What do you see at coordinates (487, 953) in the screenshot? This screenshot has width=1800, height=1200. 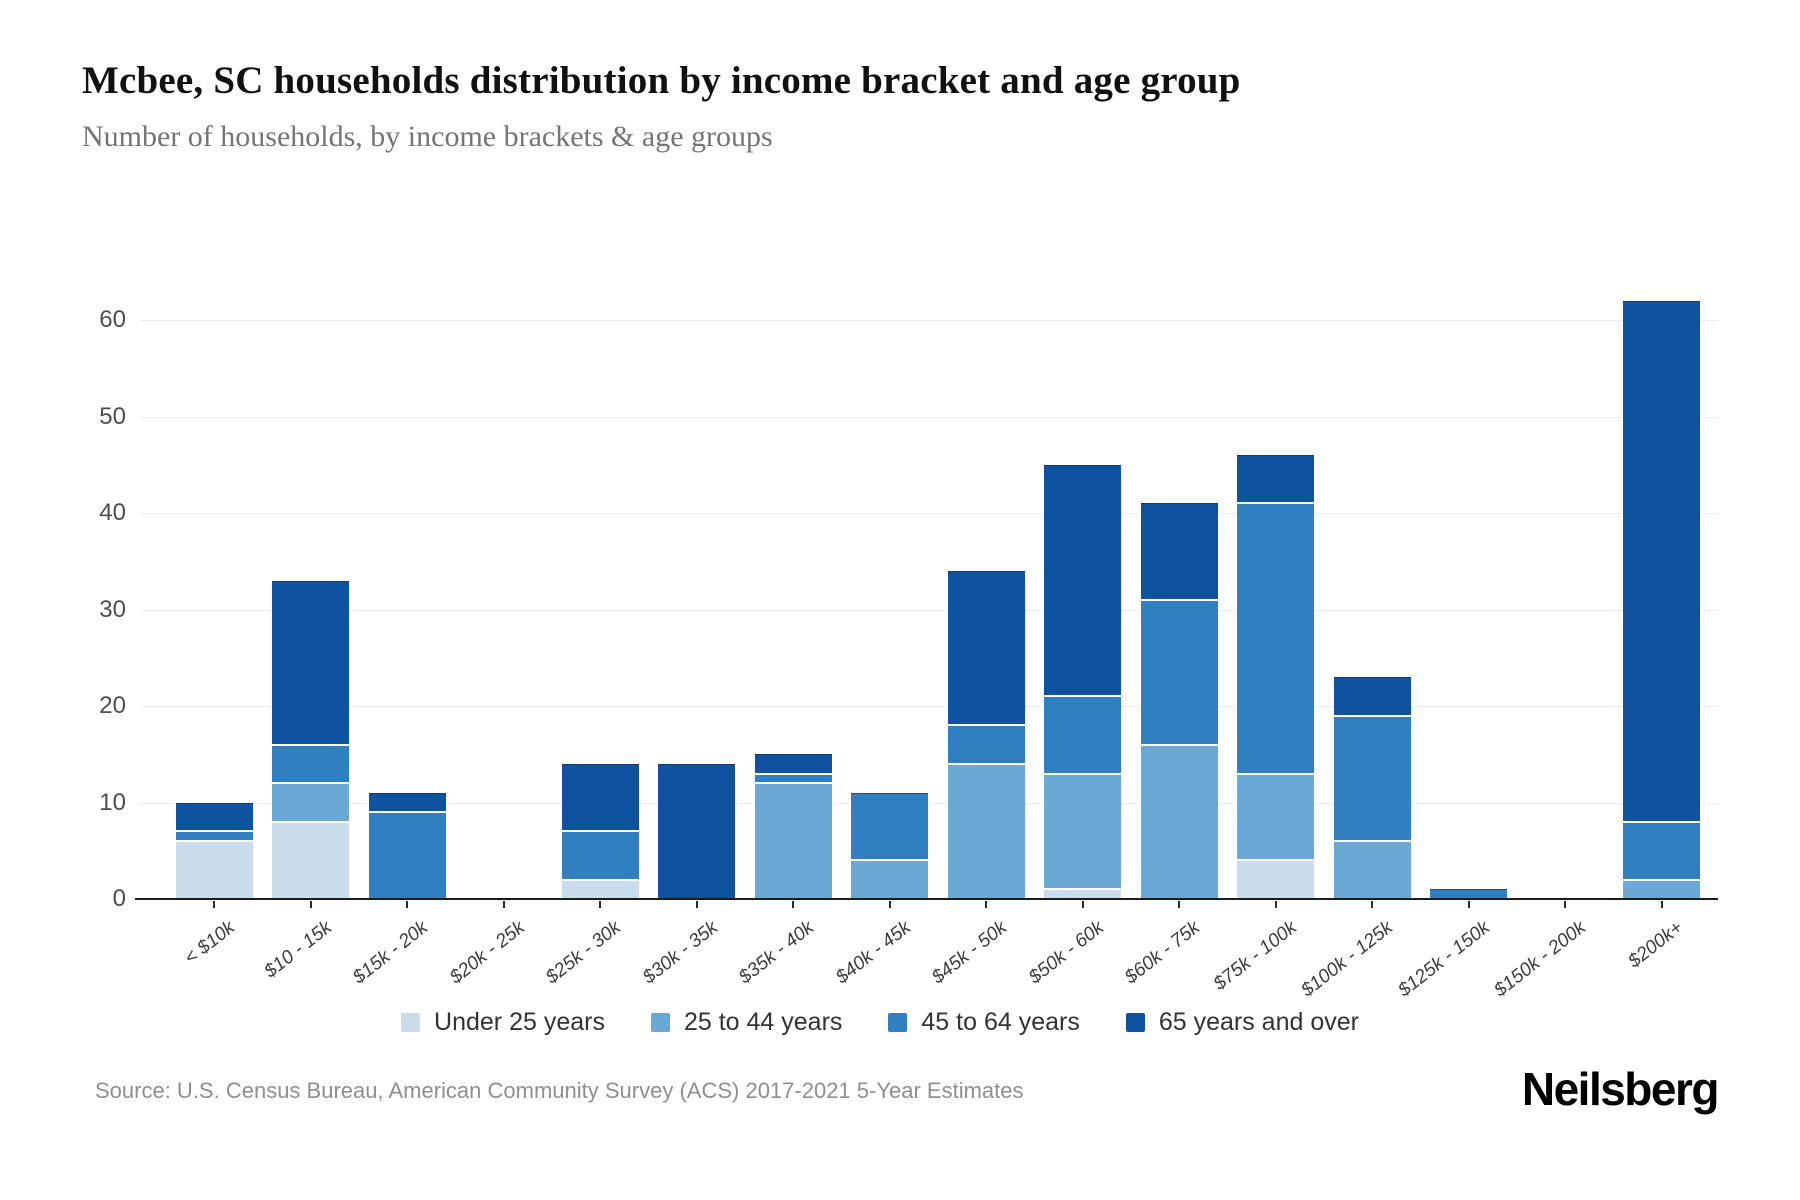 I see `x-axis-tick-label: $20k - 25k` at bounding box center [487, 953].